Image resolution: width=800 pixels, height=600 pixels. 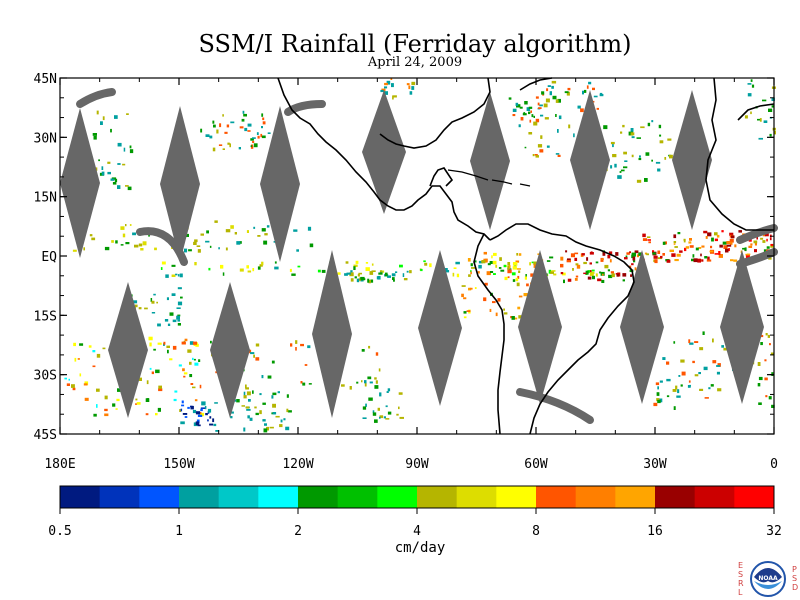 What do you see at coordinates (655, 531) in the screenshot?
I see `colorbar-tick-label: 16` at bounding box center [655, 531].